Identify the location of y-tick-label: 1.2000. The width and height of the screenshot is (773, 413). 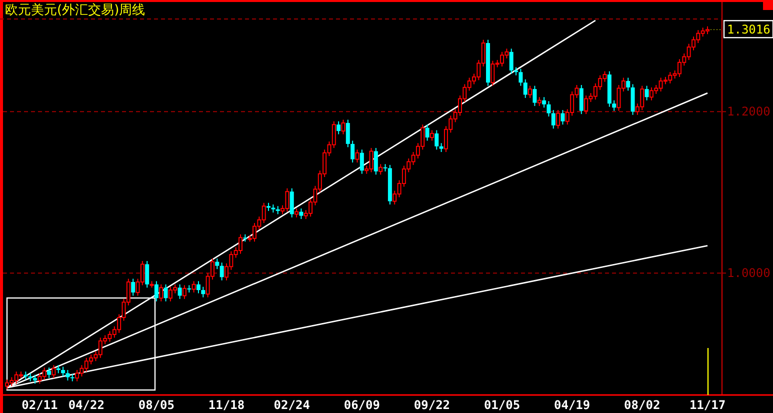
(748, 111).